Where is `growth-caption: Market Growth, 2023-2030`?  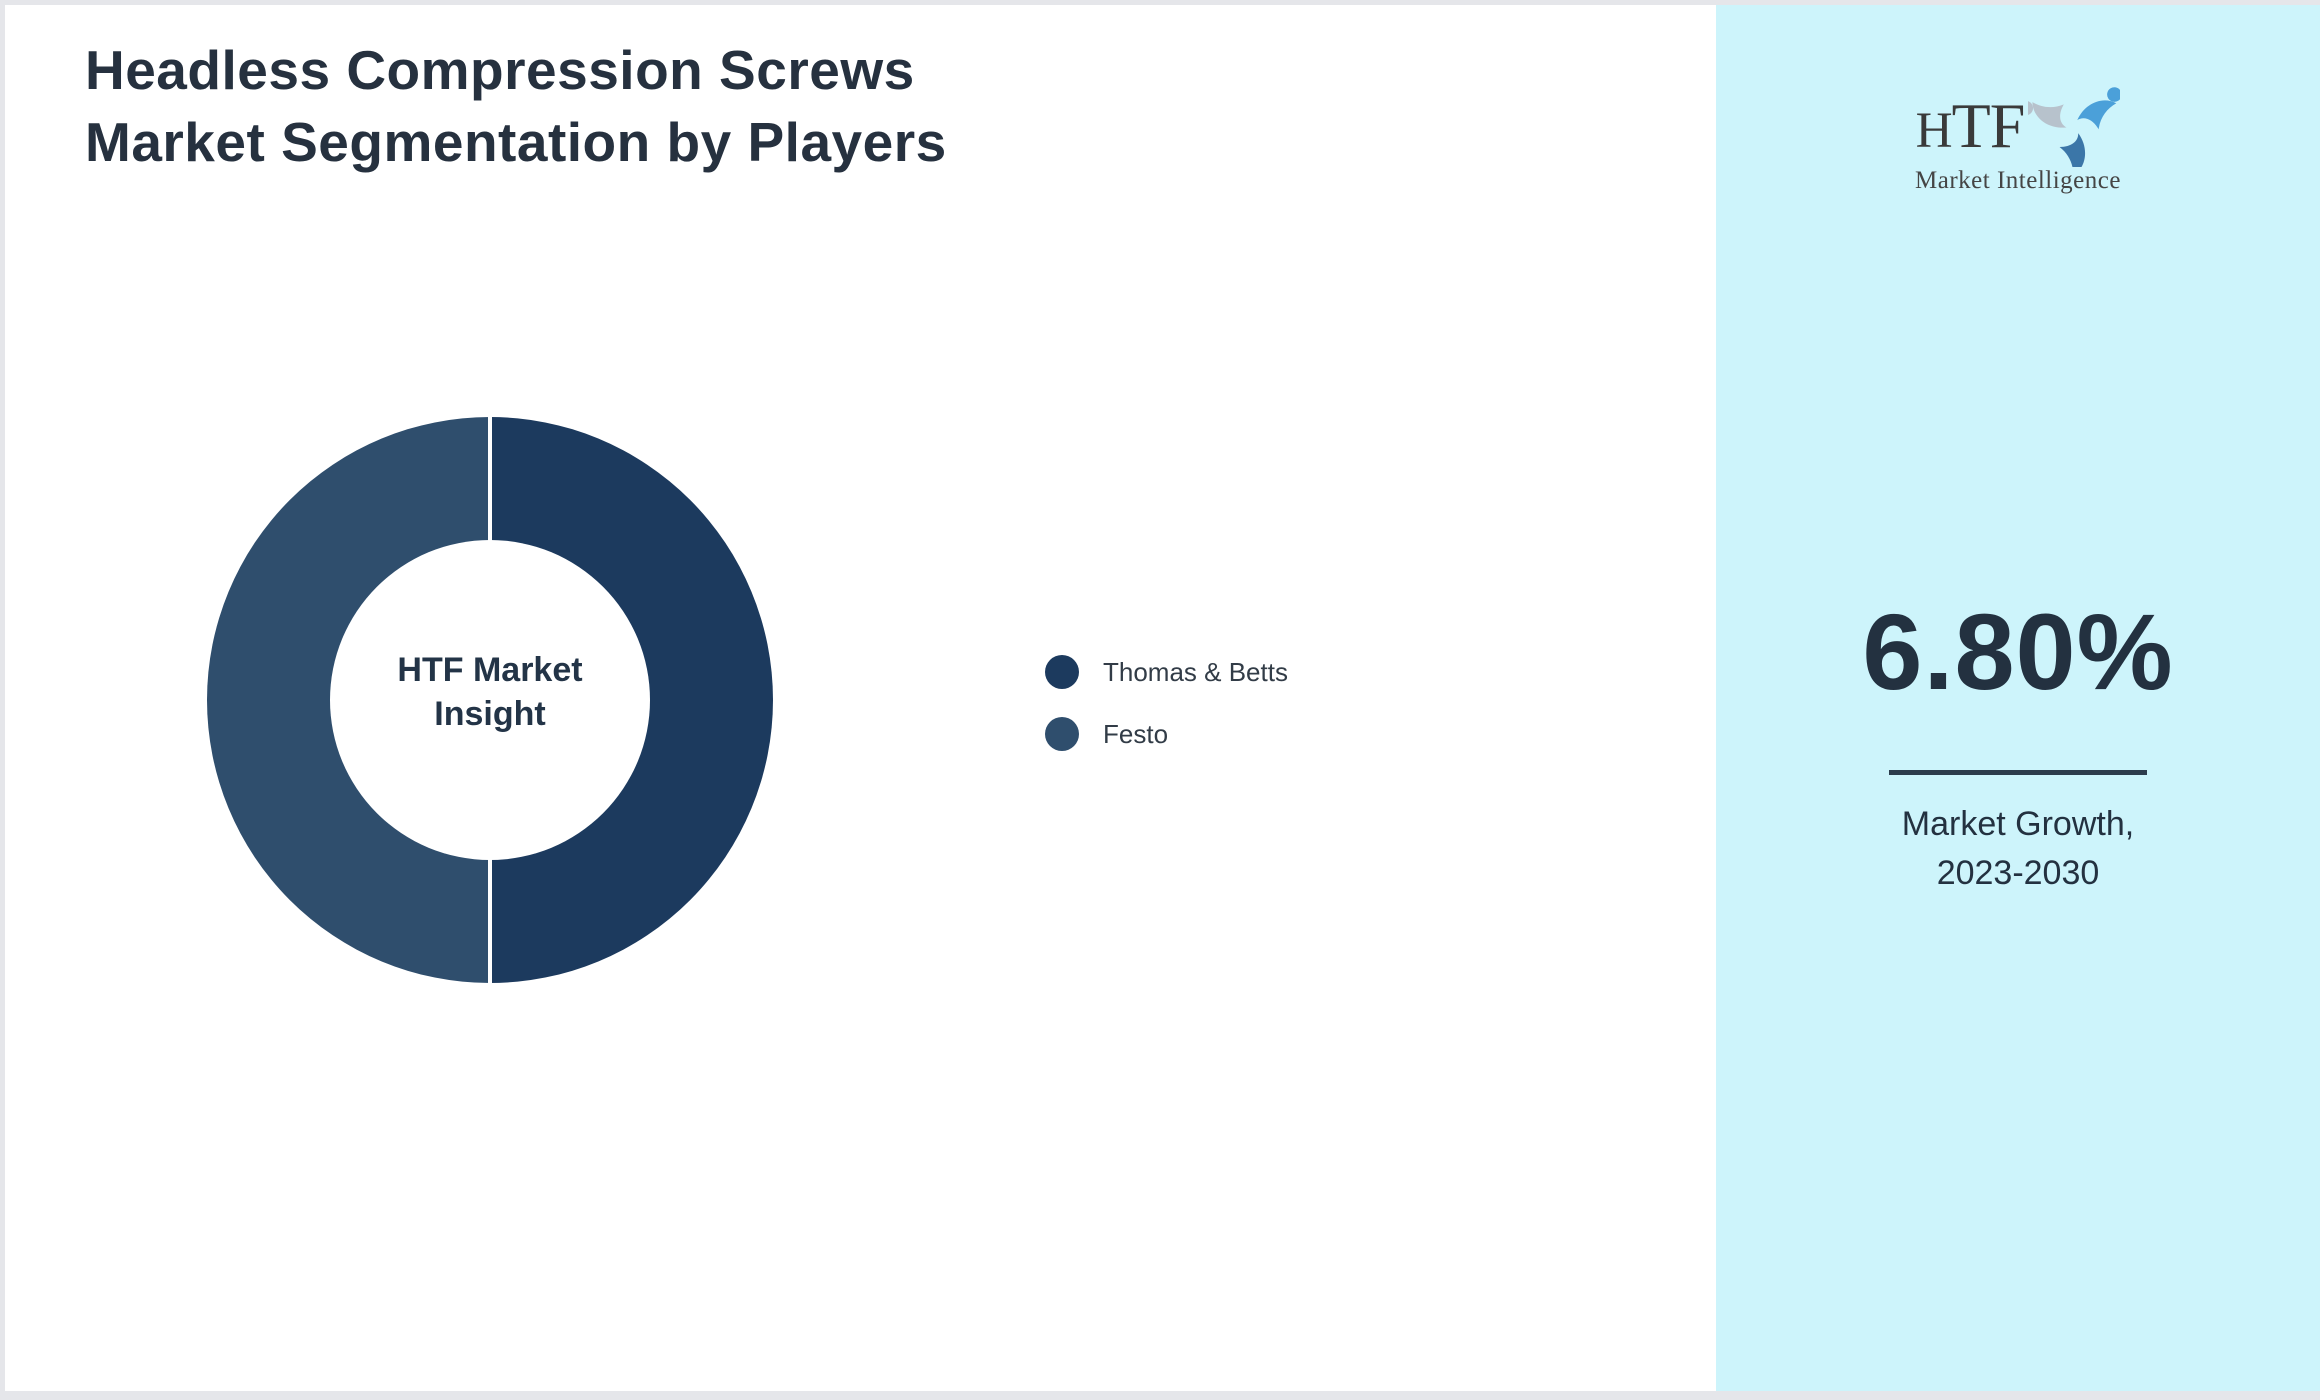
growth-caption: Market Growth, 2023-2030 is located at coordinates (2018, 849).